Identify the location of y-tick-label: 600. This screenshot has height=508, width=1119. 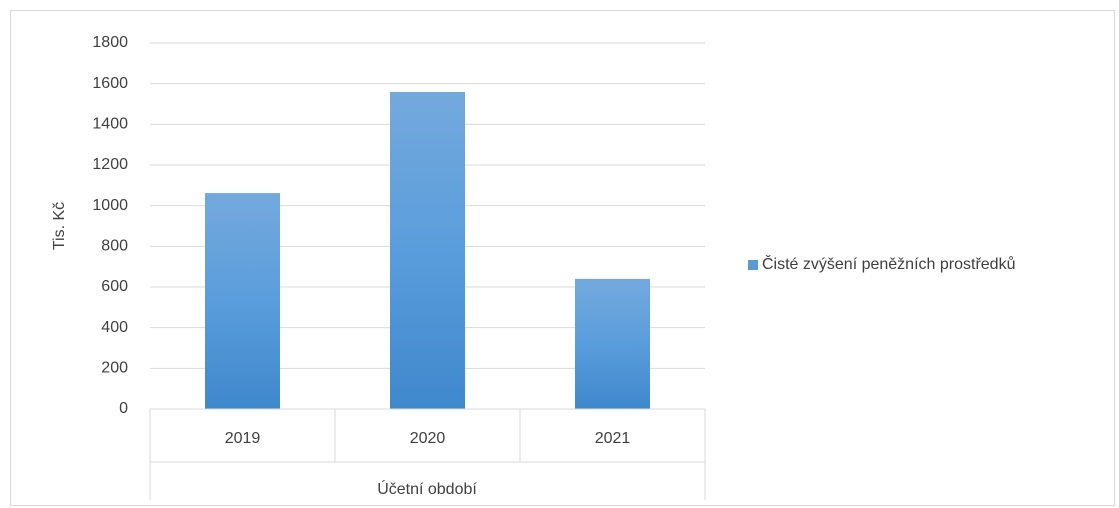
(114, 286).